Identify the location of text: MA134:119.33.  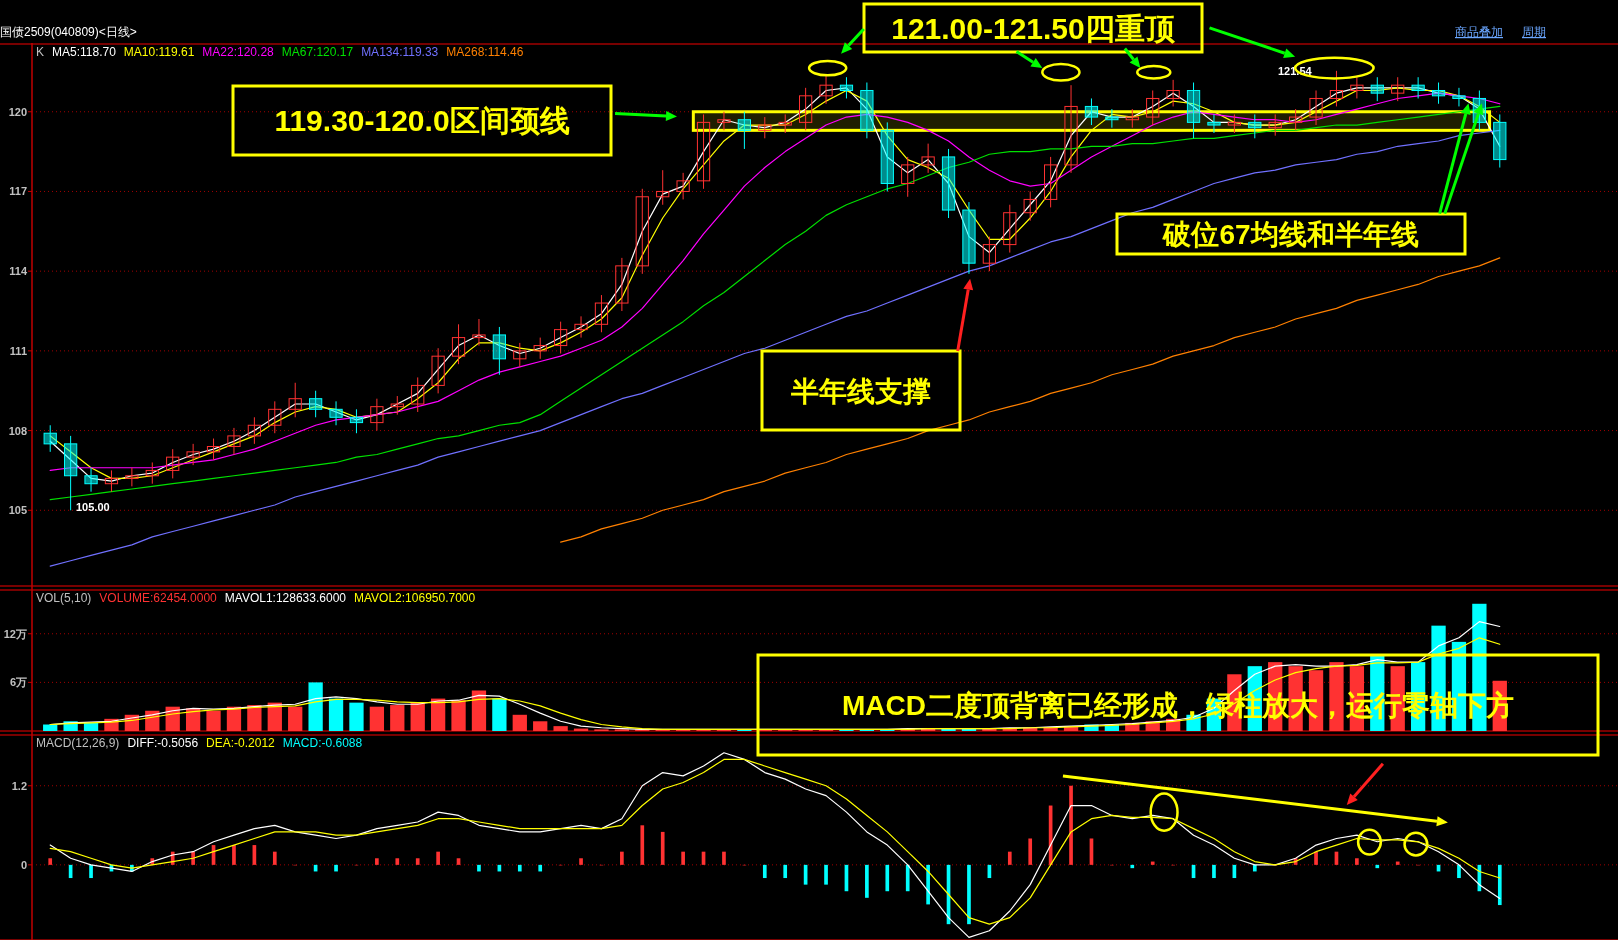
(400, 52).